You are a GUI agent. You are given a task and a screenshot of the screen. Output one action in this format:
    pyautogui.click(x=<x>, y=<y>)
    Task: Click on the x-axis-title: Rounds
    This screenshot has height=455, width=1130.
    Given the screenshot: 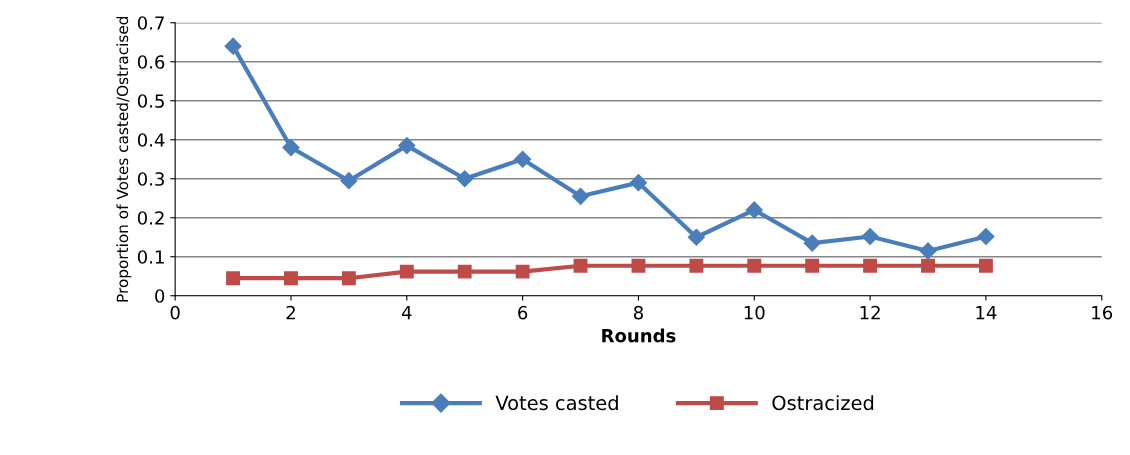 What is the action you would take?
    pyautogui.click(x=639, y=335)
    